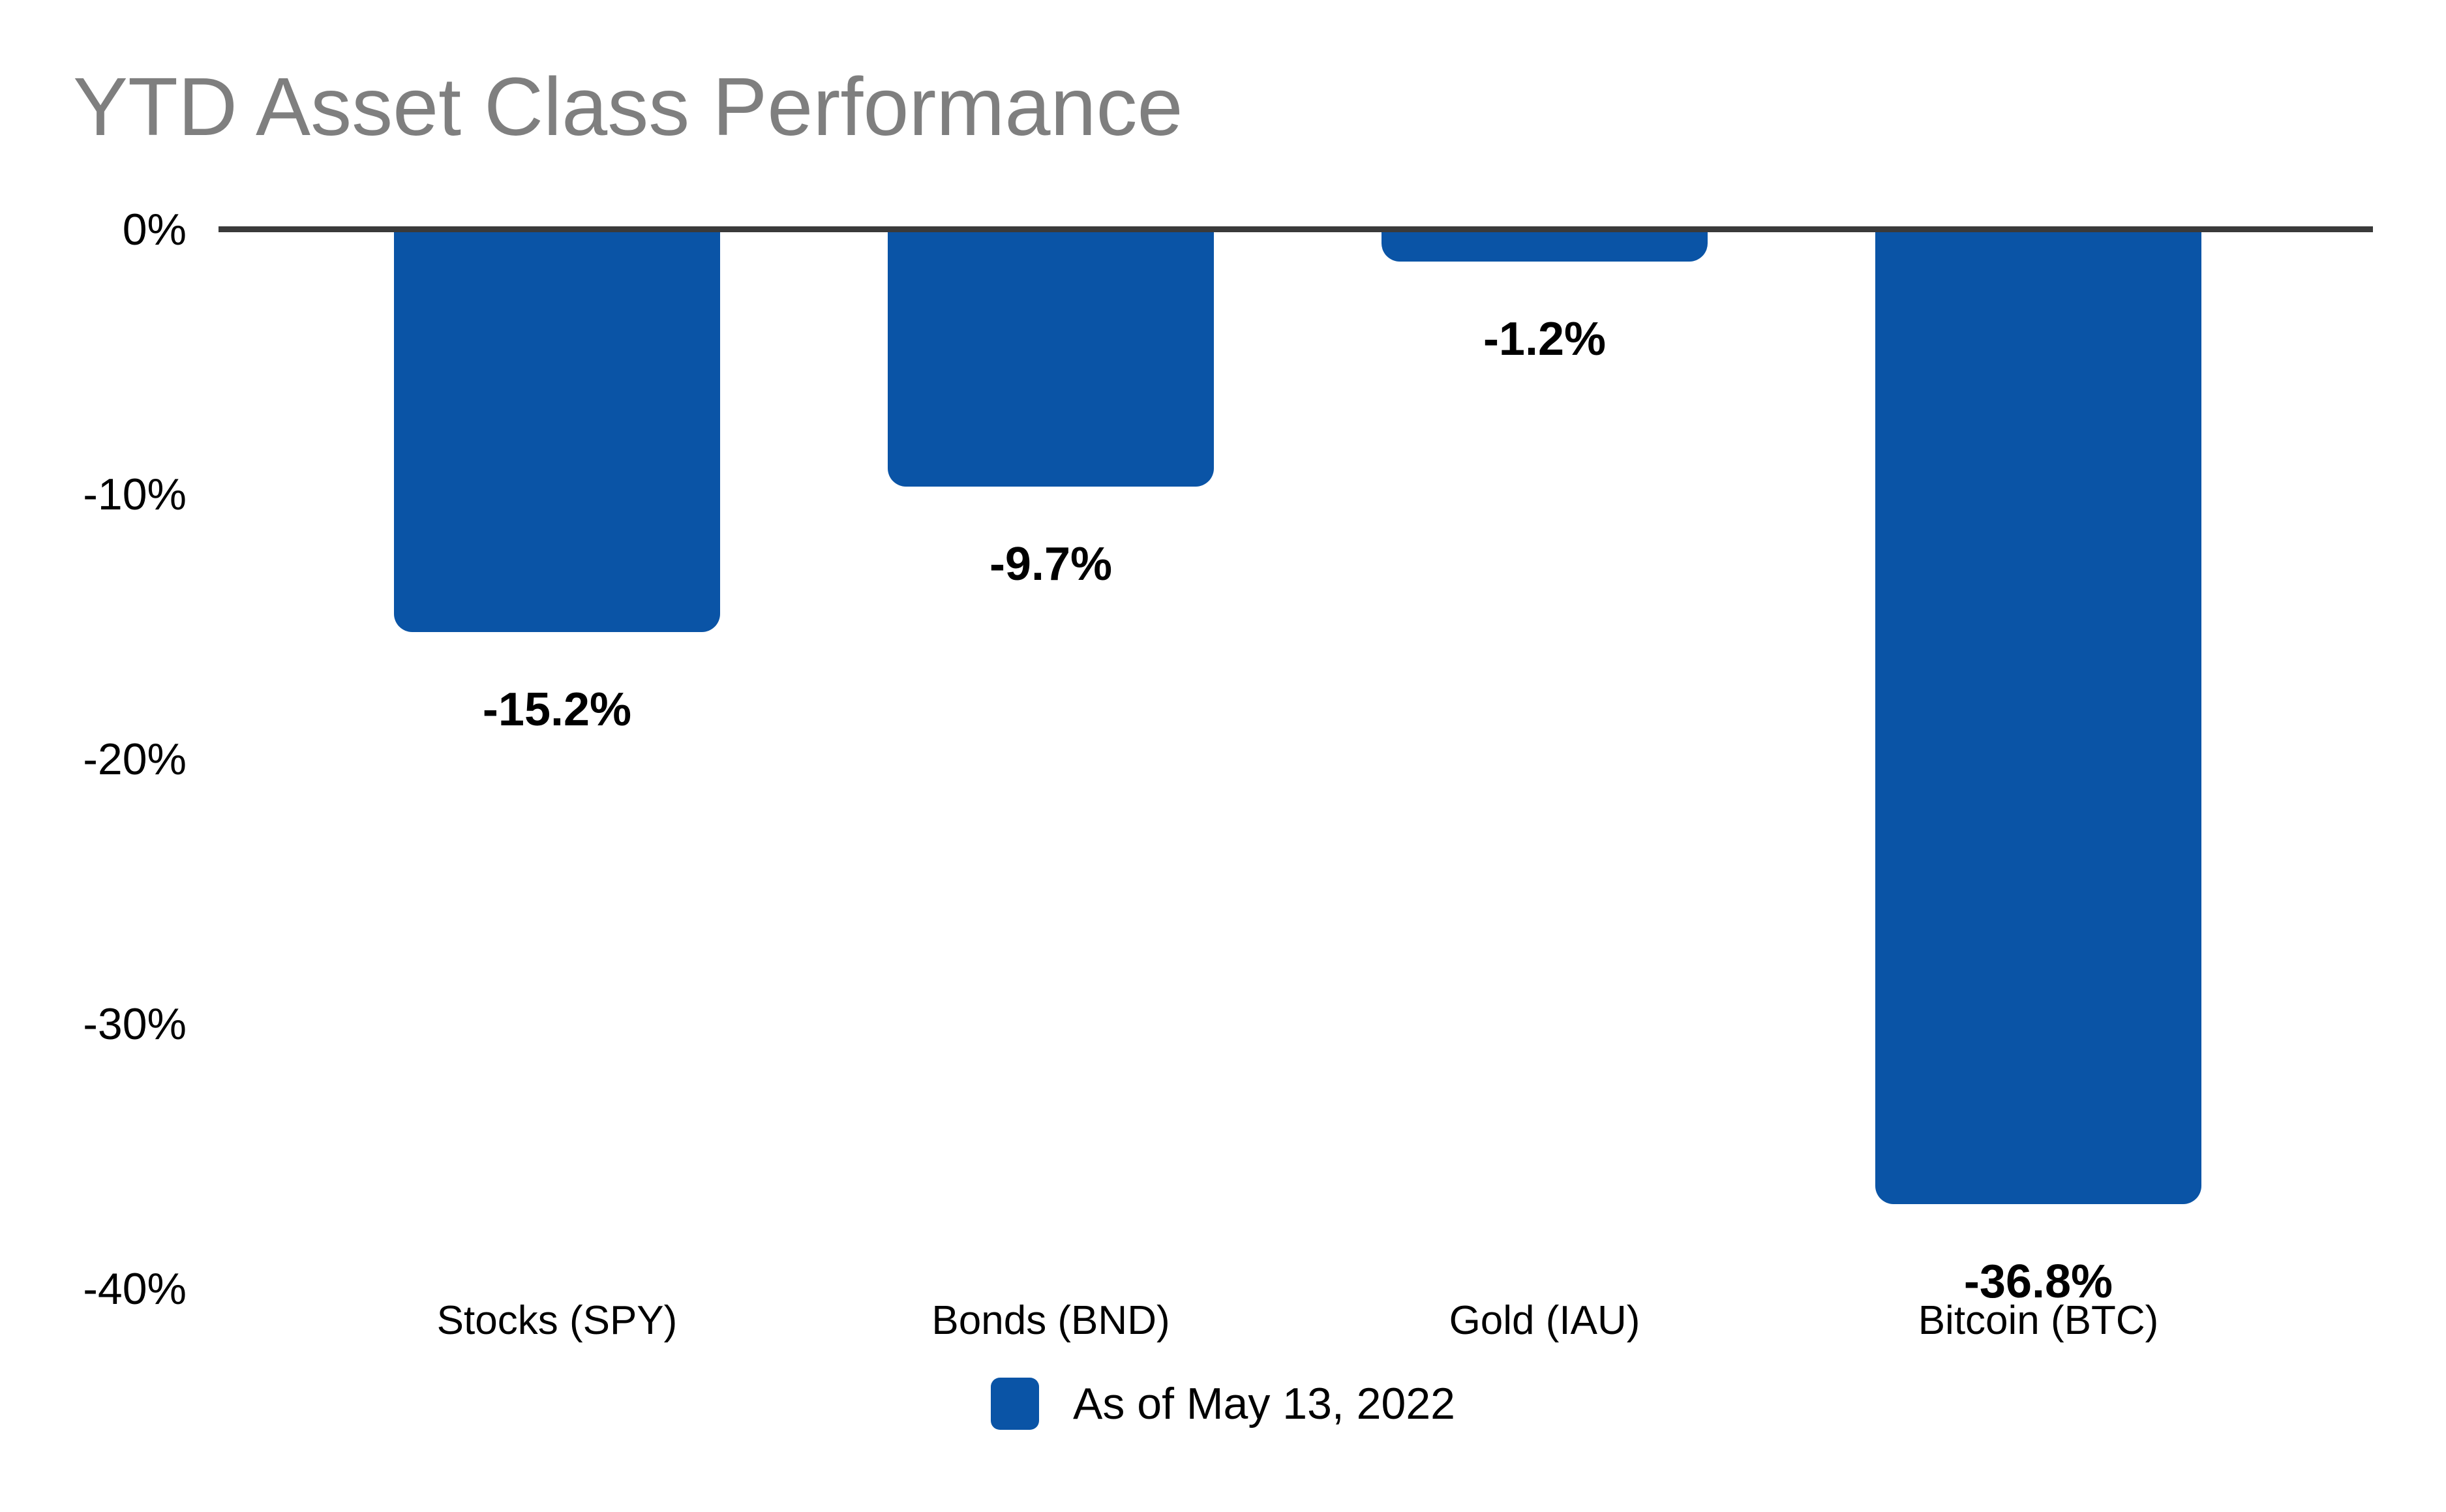  Describe the element at coordinates (1264, 1404) in the screenshot. I see `legend-label: As of May 13, 2022` at that location.